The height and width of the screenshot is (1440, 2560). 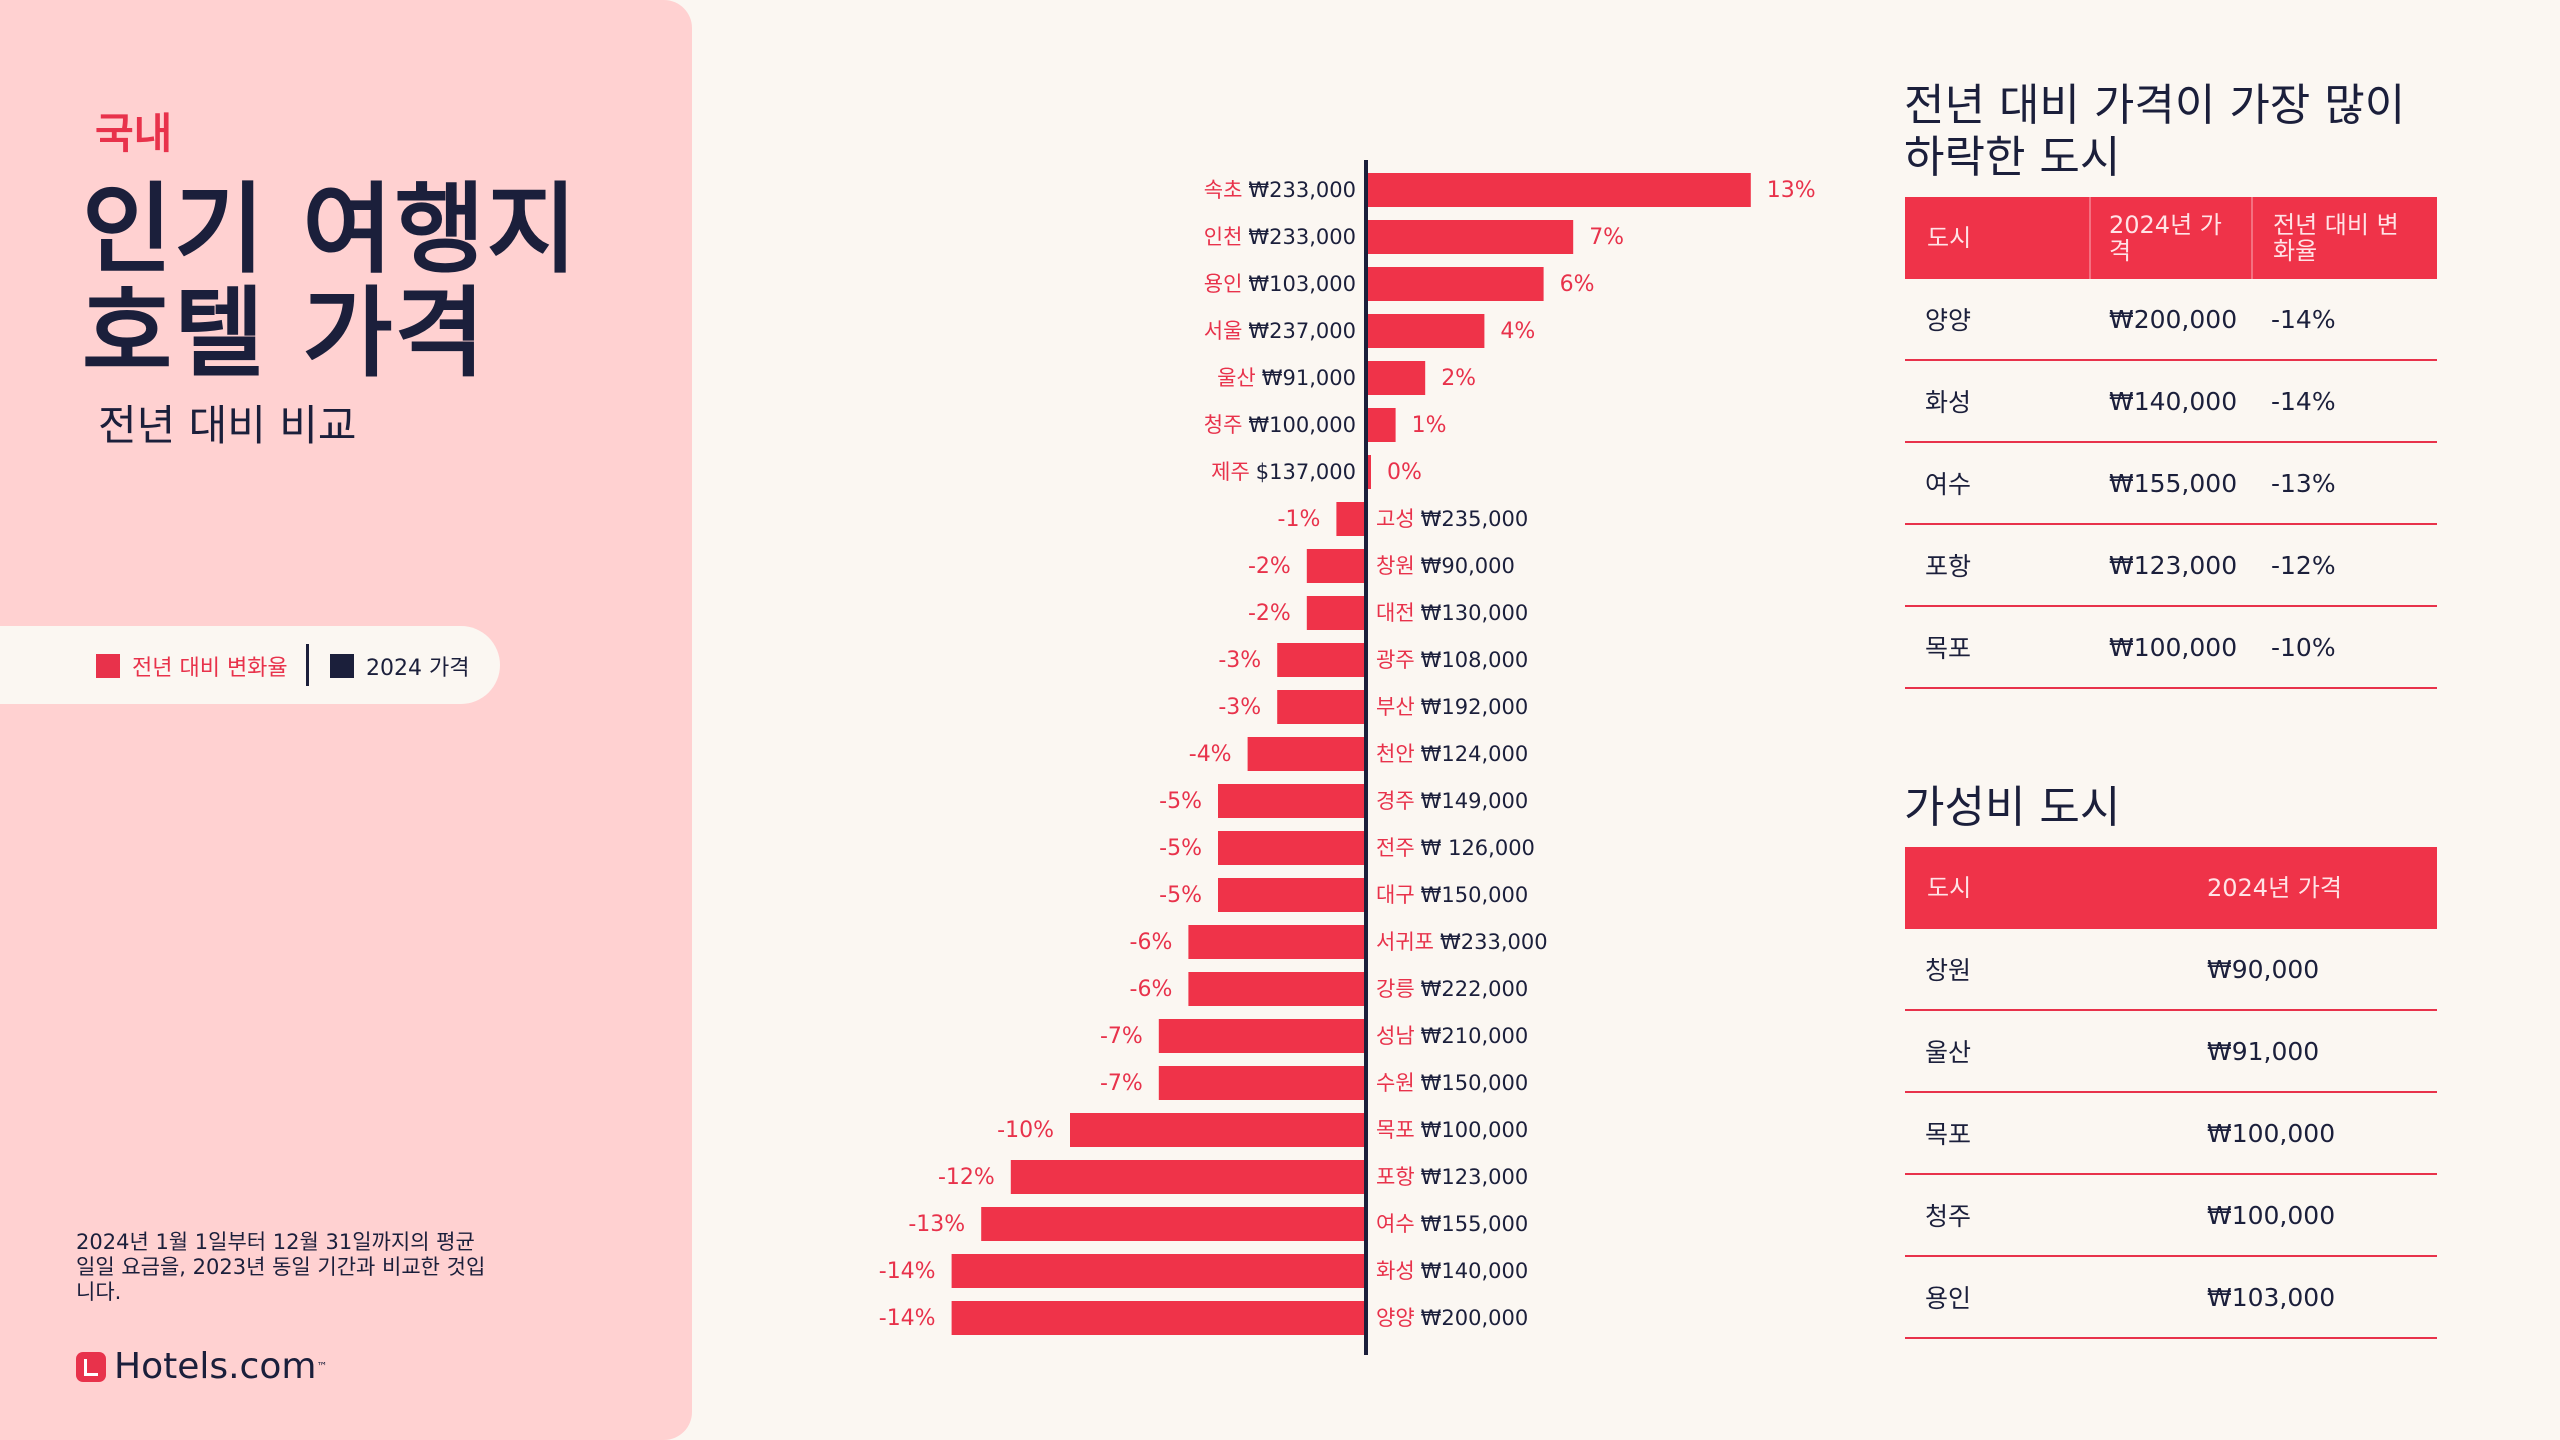 I want to click on hotels-logo-icon, so click(x=91, y=1366).